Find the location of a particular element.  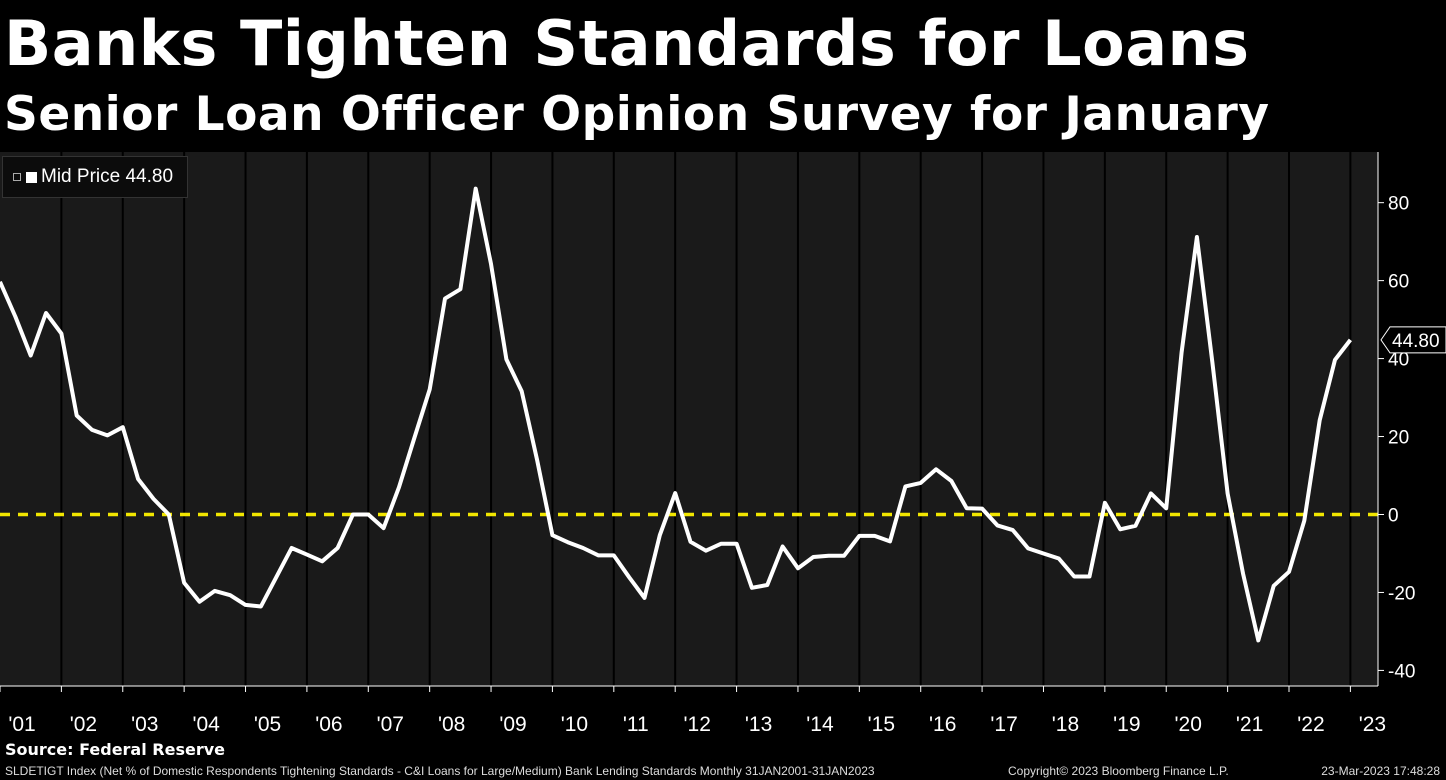

legend: Mid Price 44.80 is located at coordinates (95, 177).